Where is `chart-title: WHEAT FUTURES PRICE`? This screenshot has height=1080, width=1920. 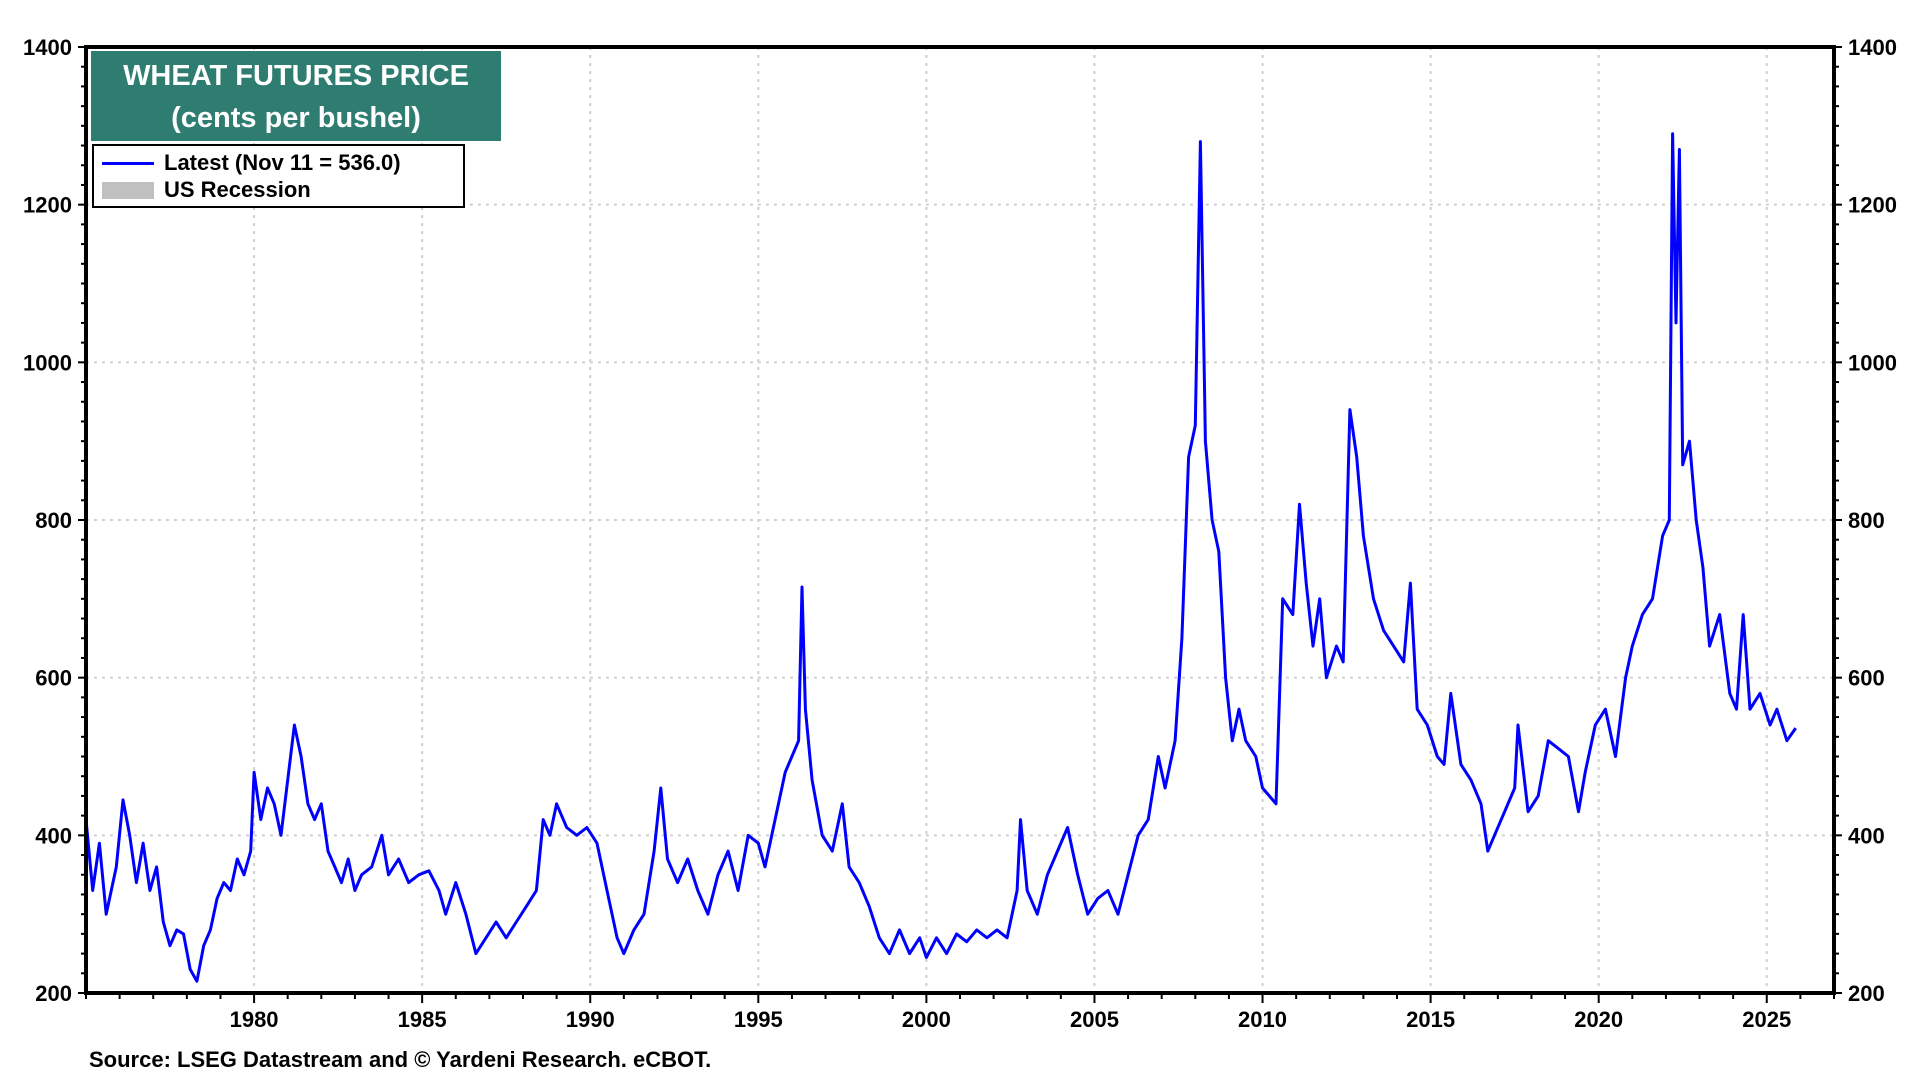
chart-title: WHEAT FUTURES PRICE is located at coordinates (296, 76).